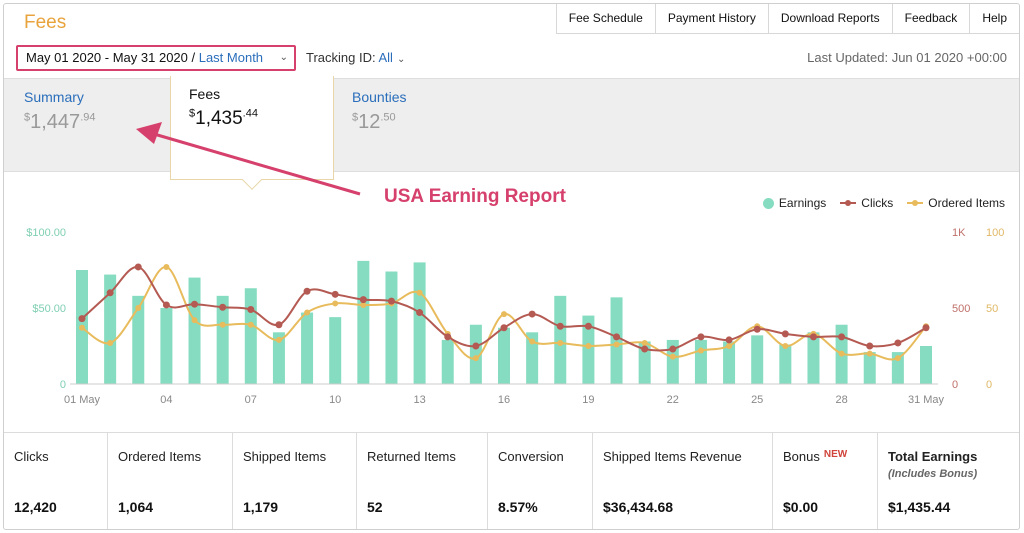 This screenshot has width=1024, height=533. I want to click on legend-earnings-label: Earnings, so click(802, 203).